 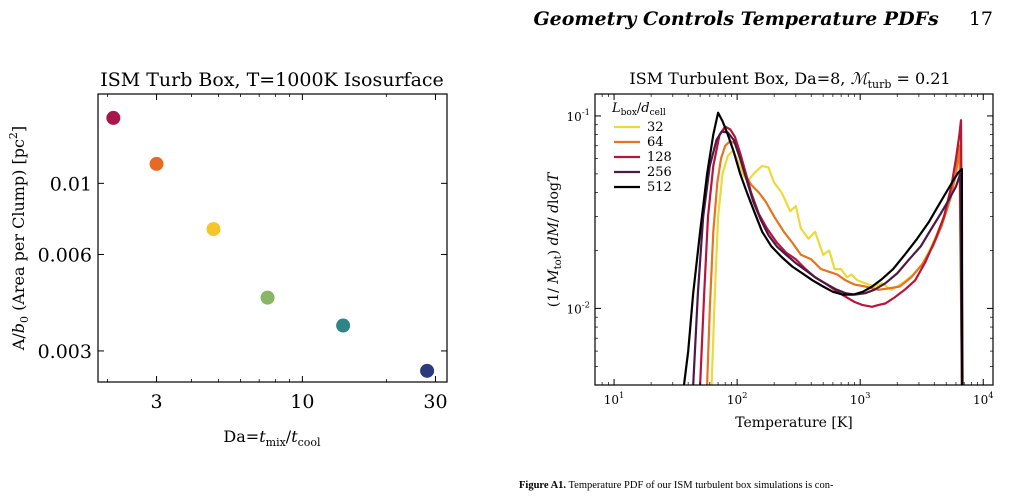 What do you see at coordinates (980, 19) in the screenshot?
I see `page-number: 17` at bounding box center [980, 19].